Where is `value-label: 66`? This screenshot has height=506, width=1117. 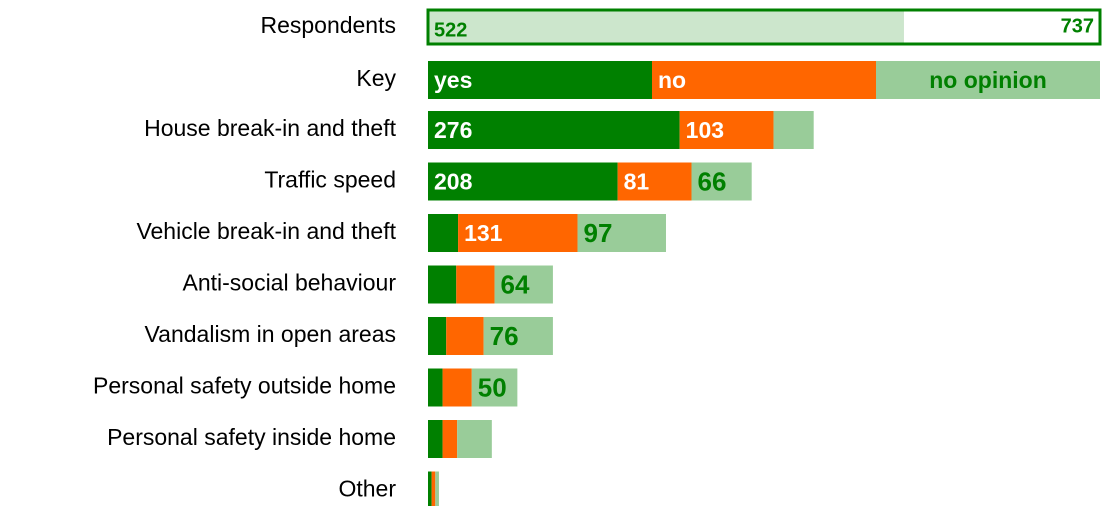 value-label: 66 is located at coordinates (712, 181).